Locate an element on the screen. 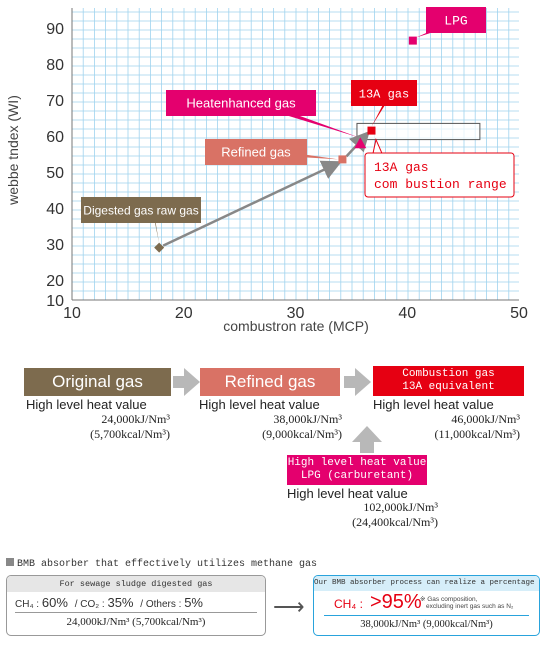 The width and height of the screenshot is (547, 645). original-gas-value-kj: 24,000kJ/Nm³ is located at coordinates (135, 419).